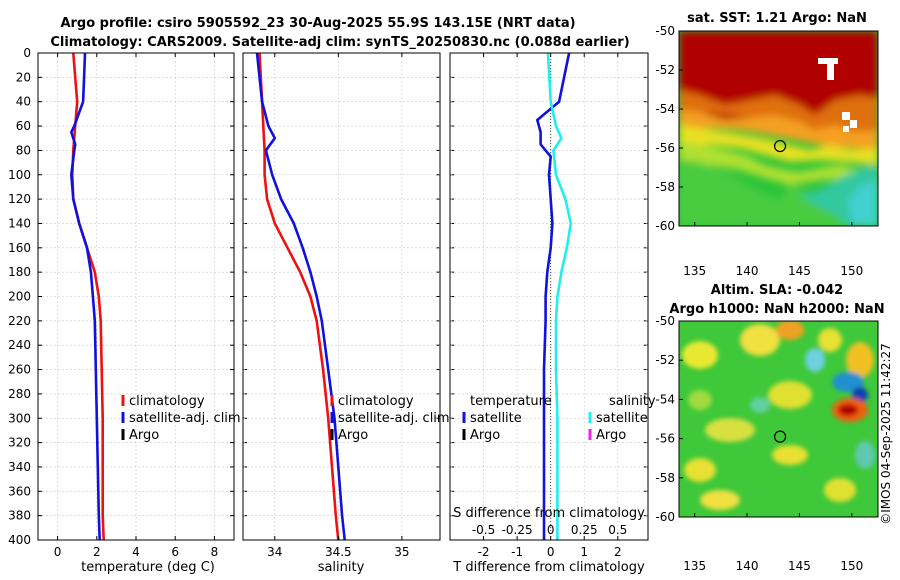 The width and height of the screenshot is (900, 580). I want to click on series-climatology, so click(299, 296).